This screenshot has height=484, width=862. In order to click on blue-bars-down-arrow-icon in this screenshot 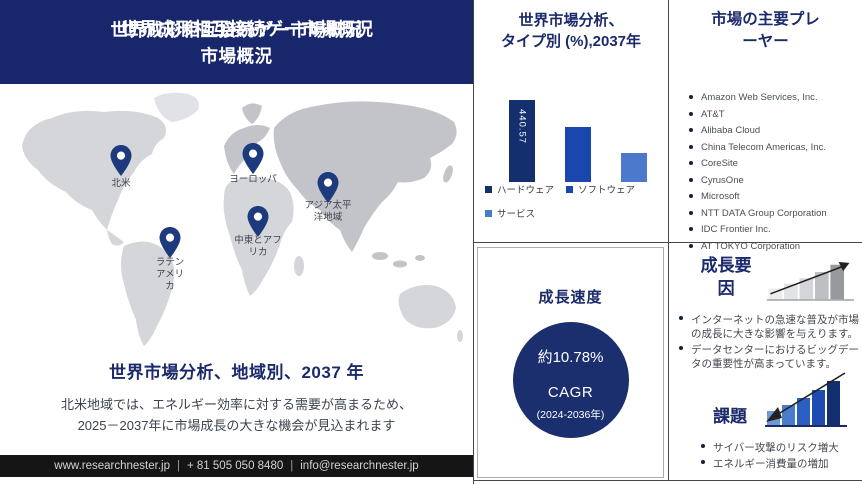, I will do `click(806, 399)`.